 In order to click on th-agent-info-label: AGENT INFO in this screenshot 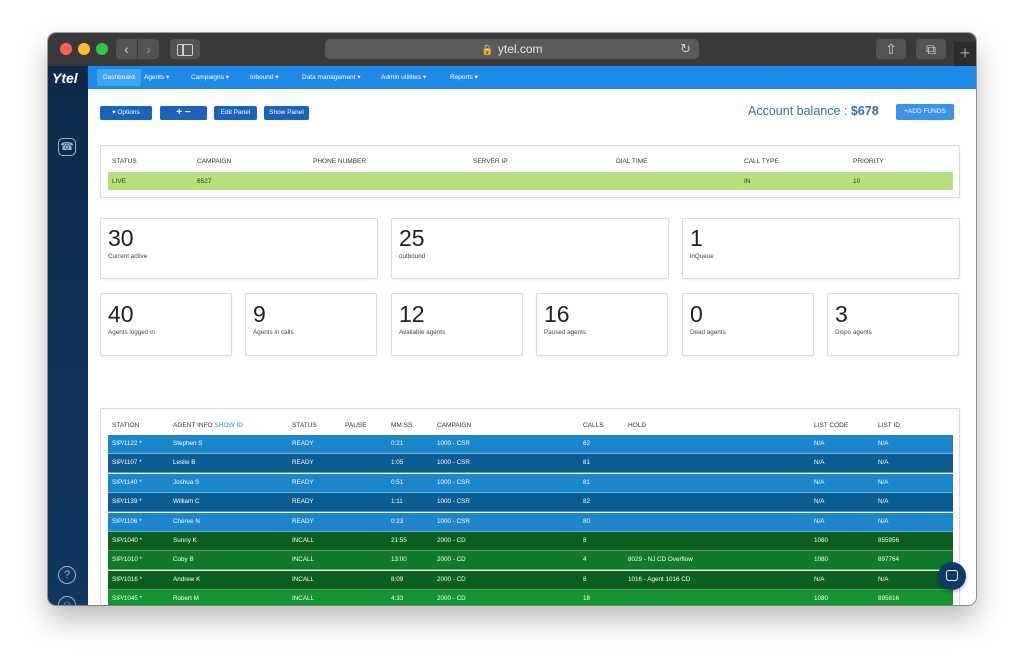, I will do `click(193, 425)`.